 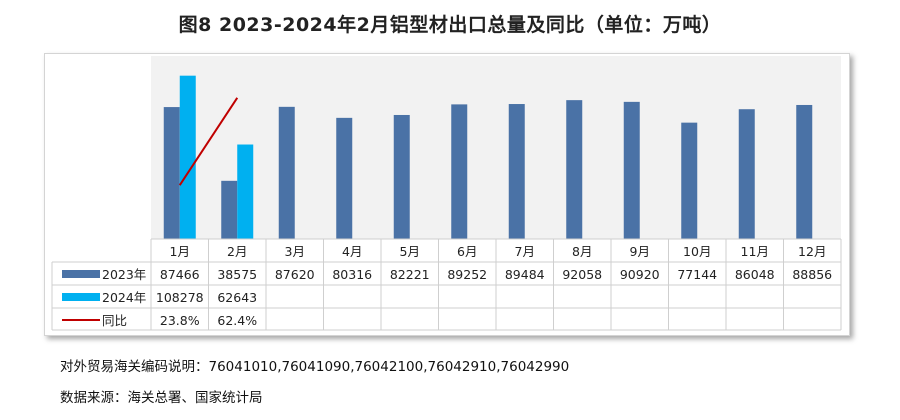 What do you see at coordinates (755, 274) in the screenshot?
I see `data-label: 86048` at bounding box center [755, 274].